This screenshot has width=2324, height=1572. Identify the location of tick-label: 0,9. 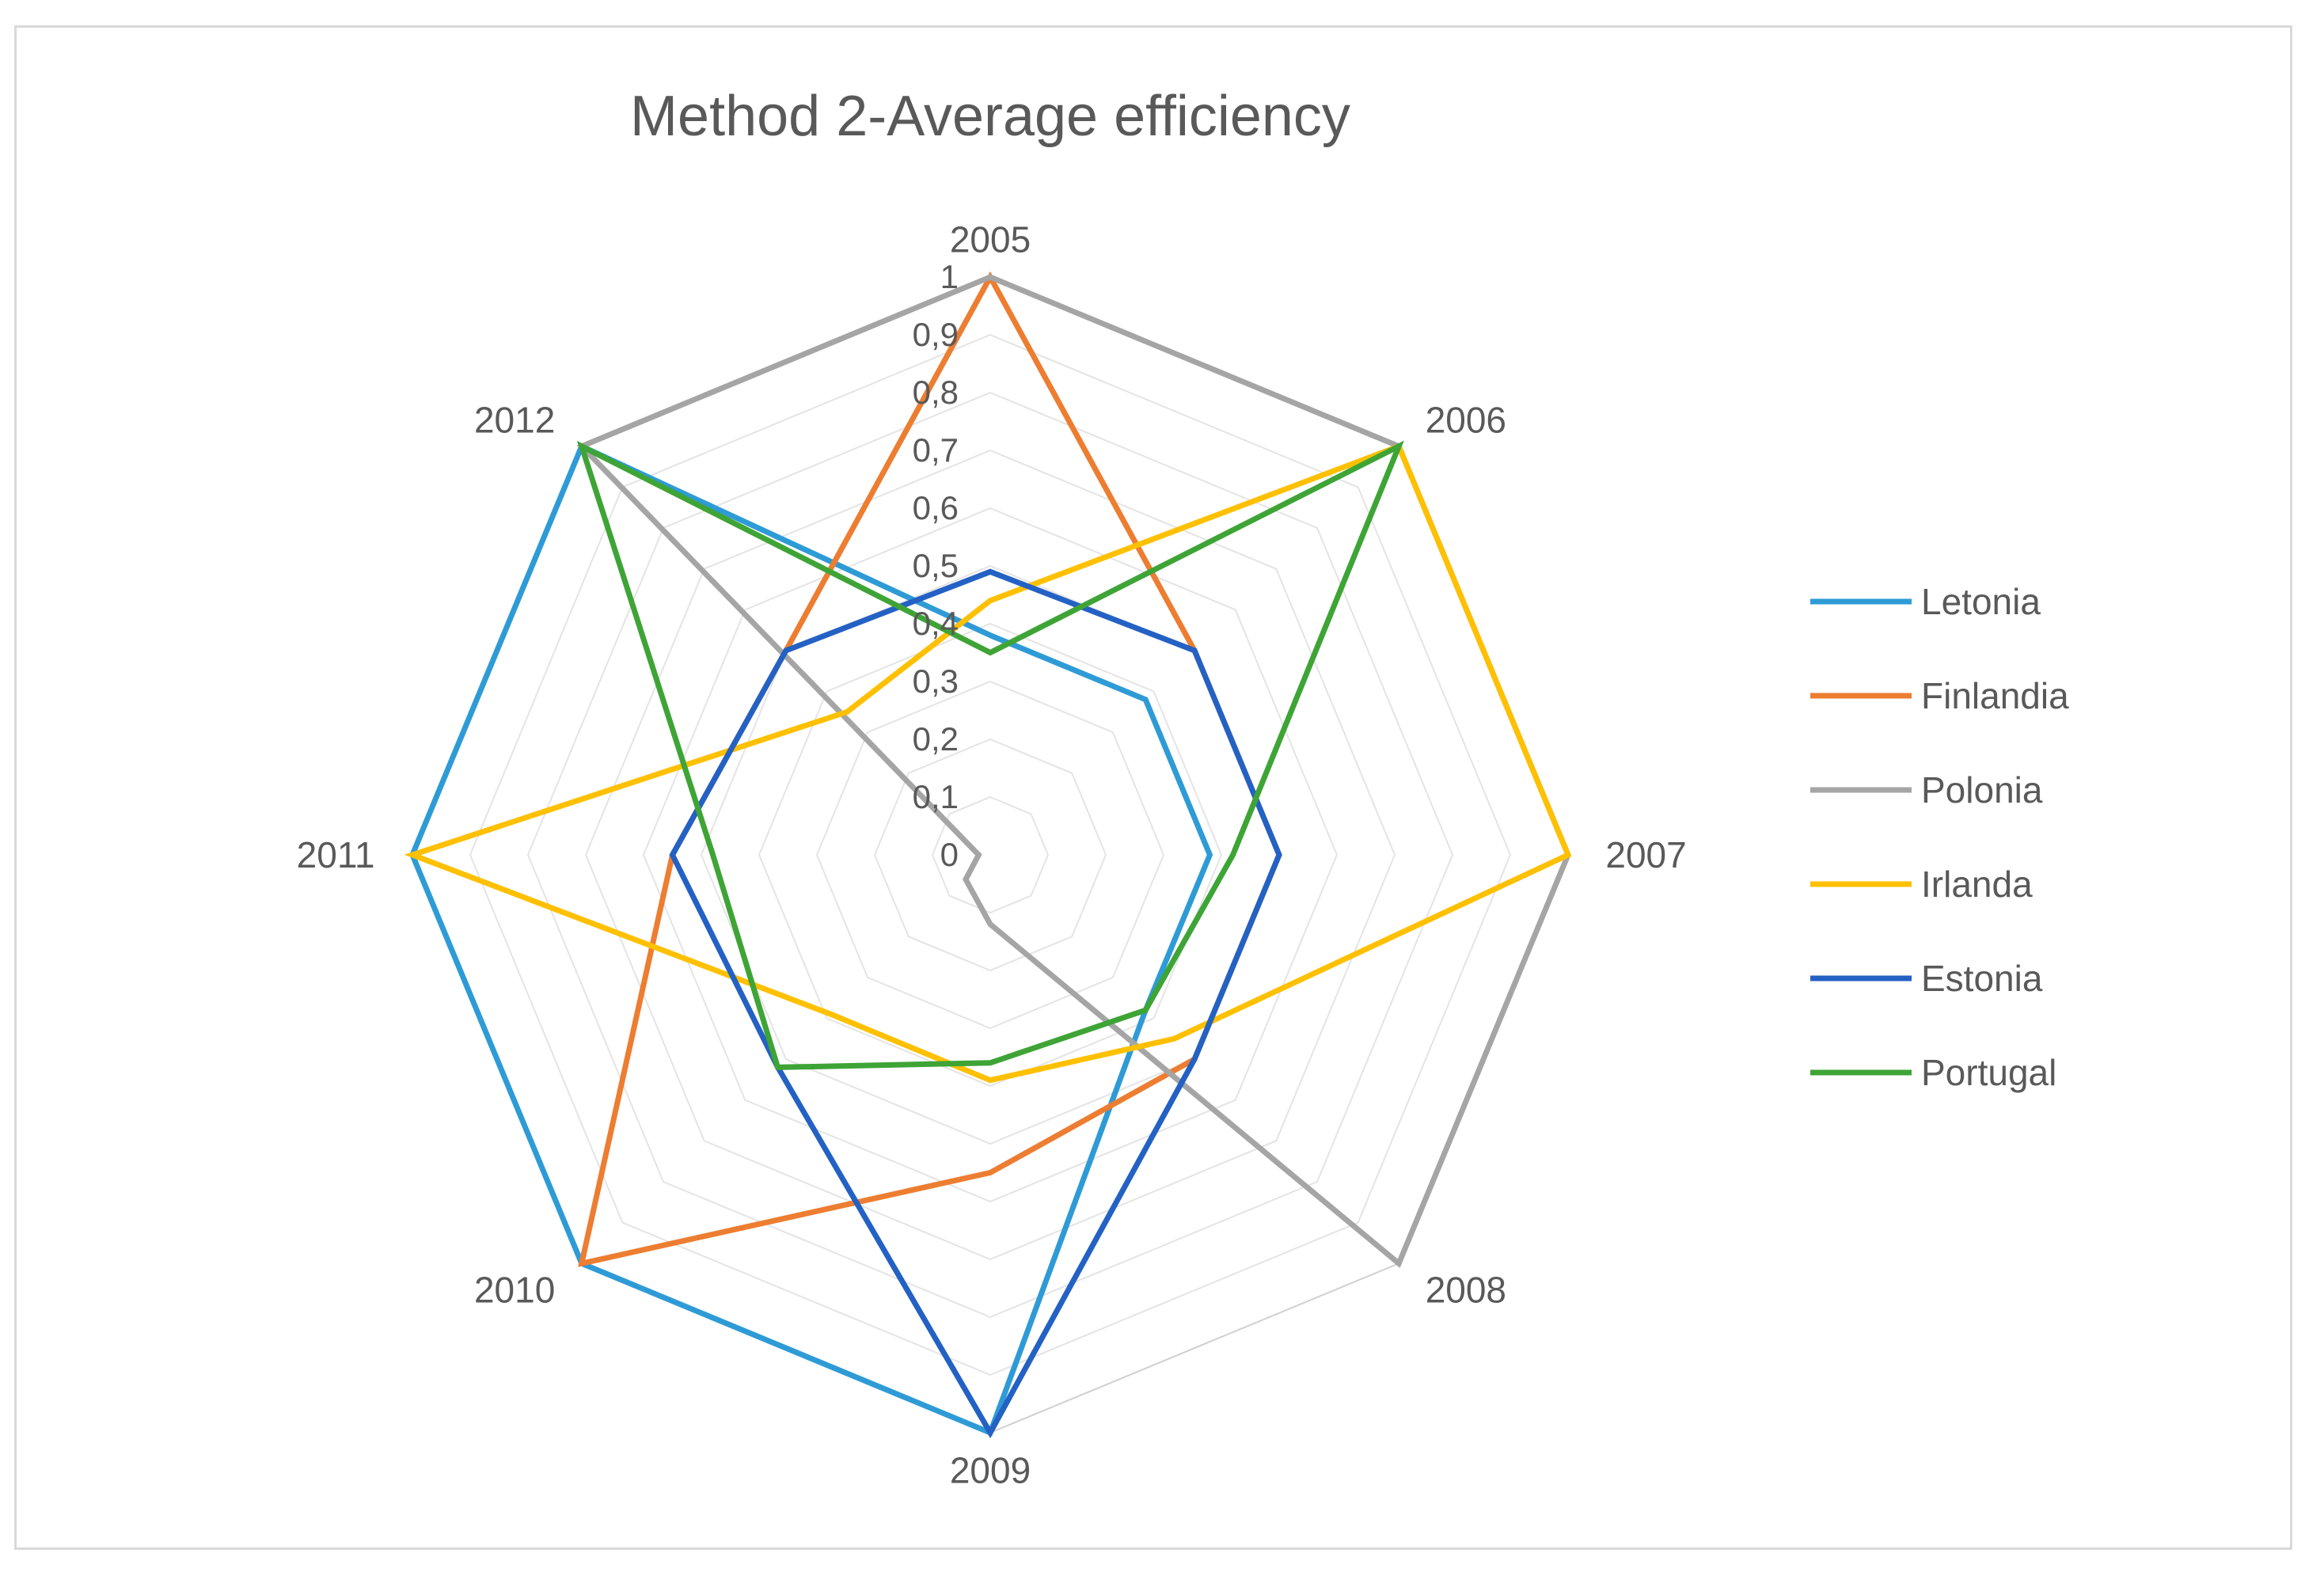
(936, 334).